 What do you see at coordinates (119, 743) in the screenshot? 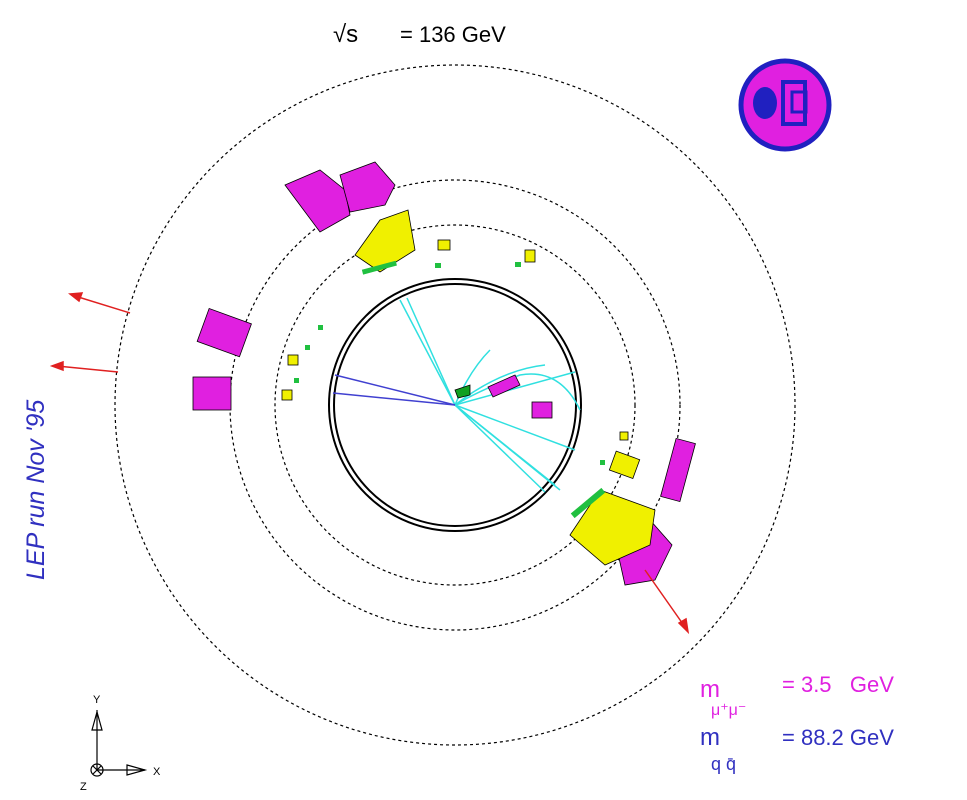
I see `axis-indicator` at bounding box center [119, 743].